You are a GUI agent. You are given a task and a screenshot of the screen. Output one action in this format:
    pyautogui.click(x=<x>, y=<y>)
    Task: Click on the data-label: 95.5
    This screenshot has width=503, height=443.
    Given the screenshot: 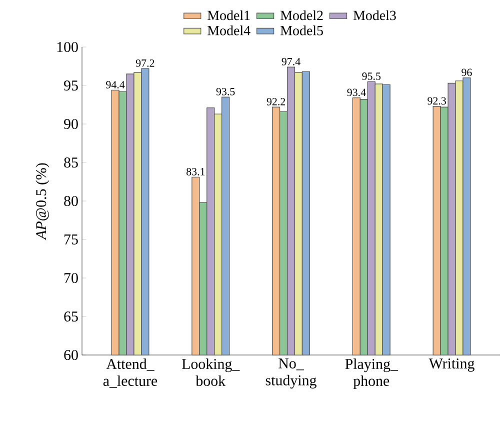 What is the action you would take?
    pyautogui.click(x=371, y=76)
    